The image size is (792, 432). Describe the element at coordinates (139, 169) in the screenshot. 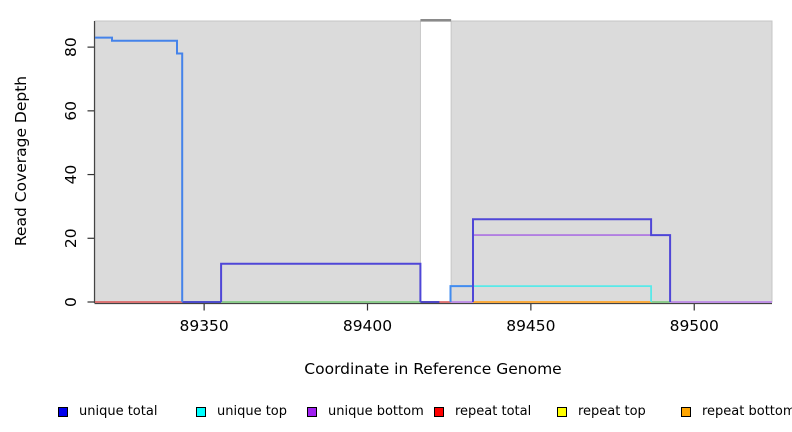

I see `coverage-line-unique-total-step-high` at that location.